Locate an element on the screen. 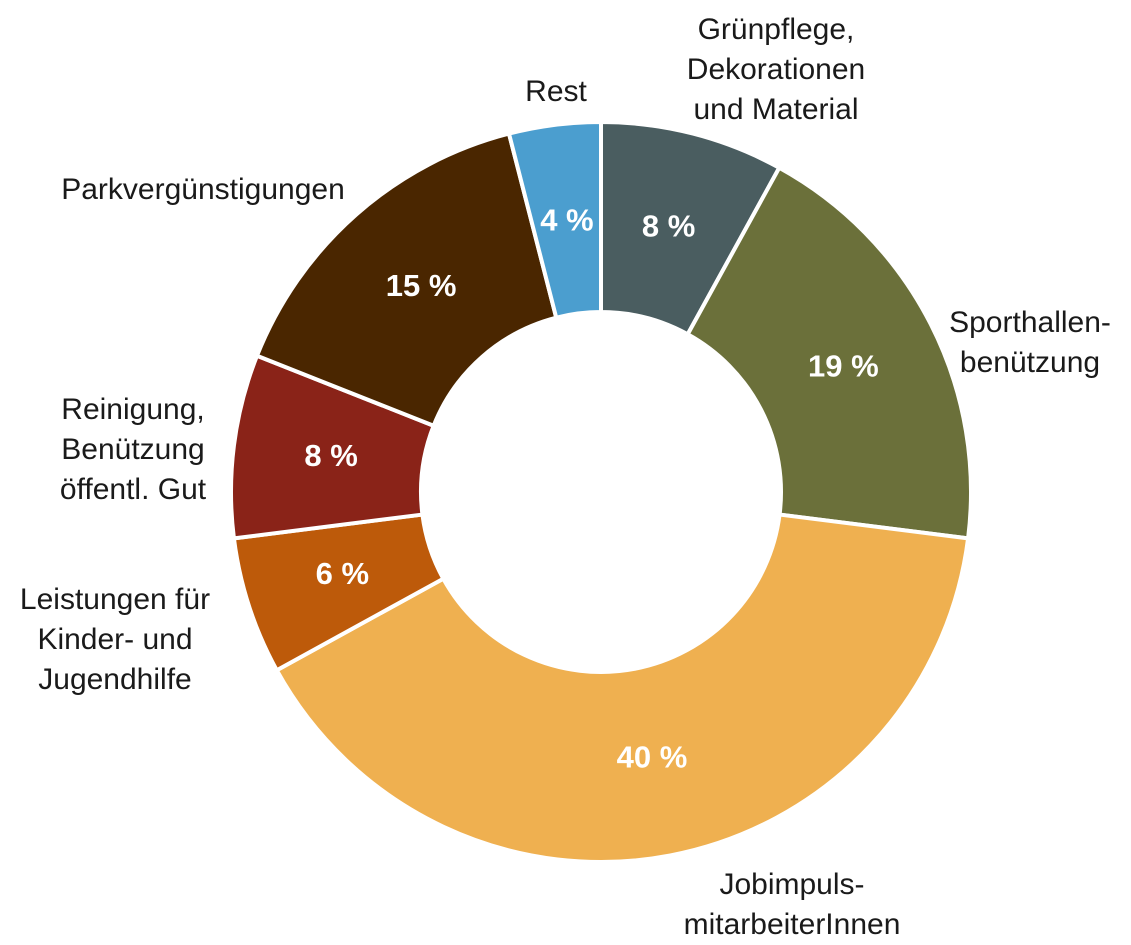  category-label: Jobimpuls- mitarbeiterInnen is located at coordinates (792, 904).